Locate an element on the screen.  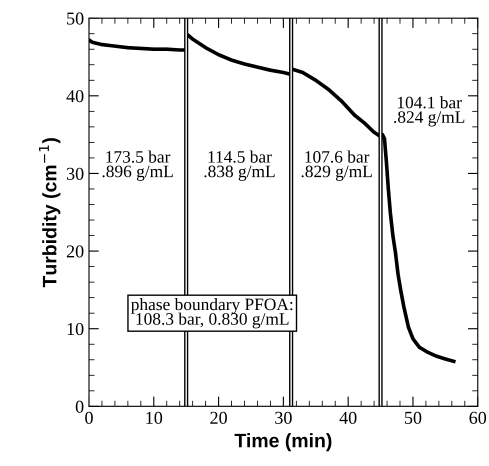
y-tick-label: 0 is located at coordinates (80, 406).